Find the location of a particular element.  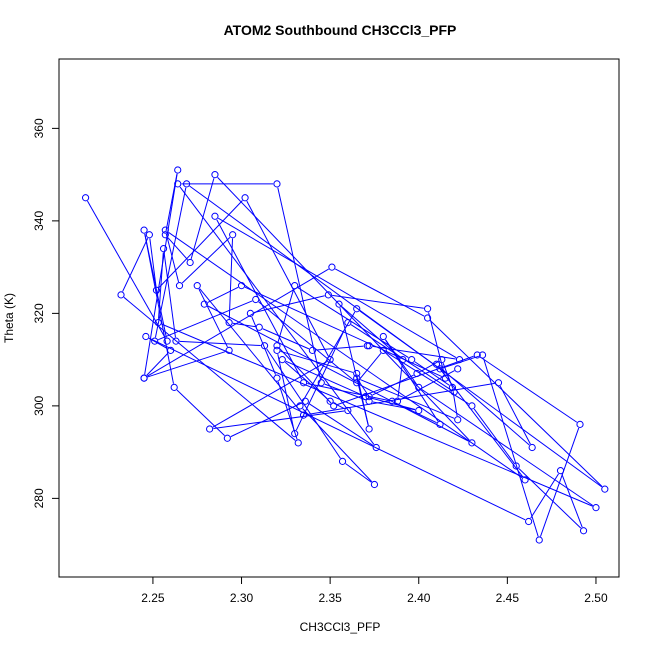

y-tick-label: 320 is located at coordinates (39, 313).